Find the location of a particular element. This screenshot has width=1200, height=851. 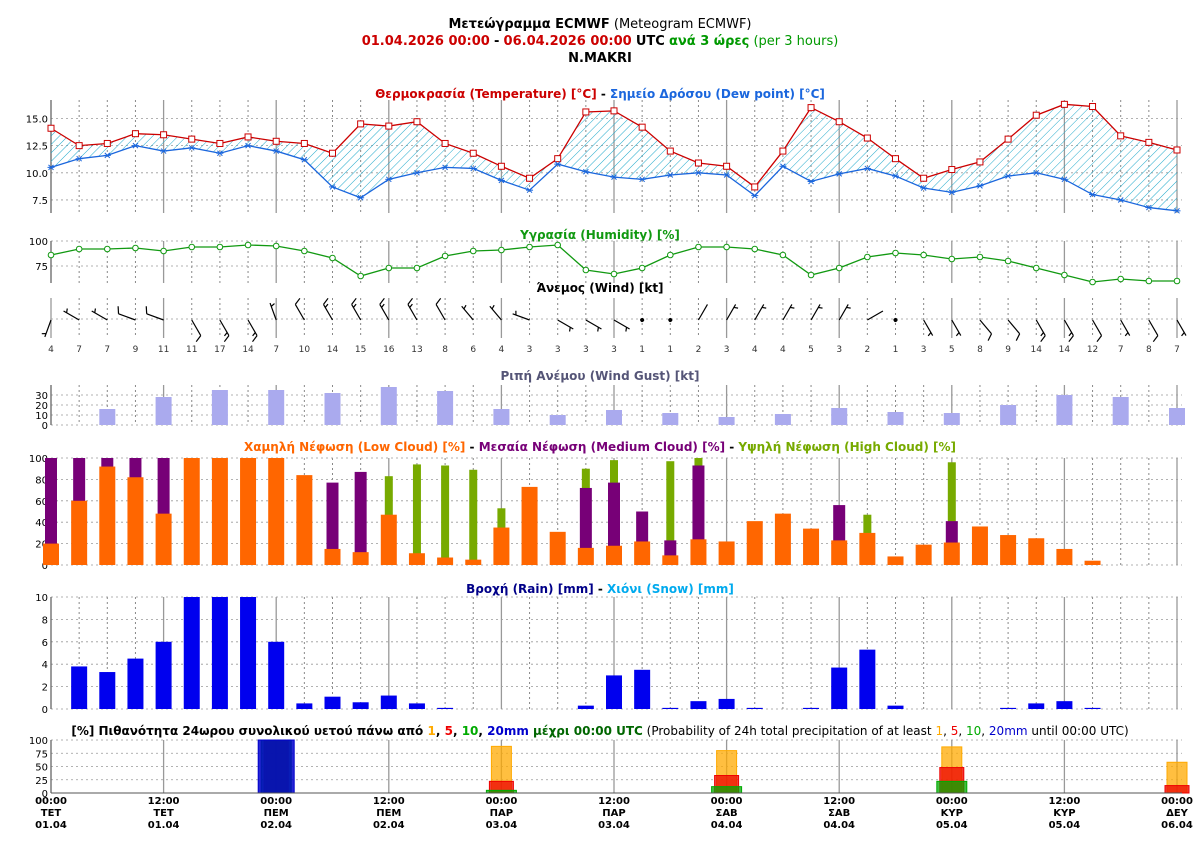

wind-speed-label: 17 is located at coordinates (219, 350).